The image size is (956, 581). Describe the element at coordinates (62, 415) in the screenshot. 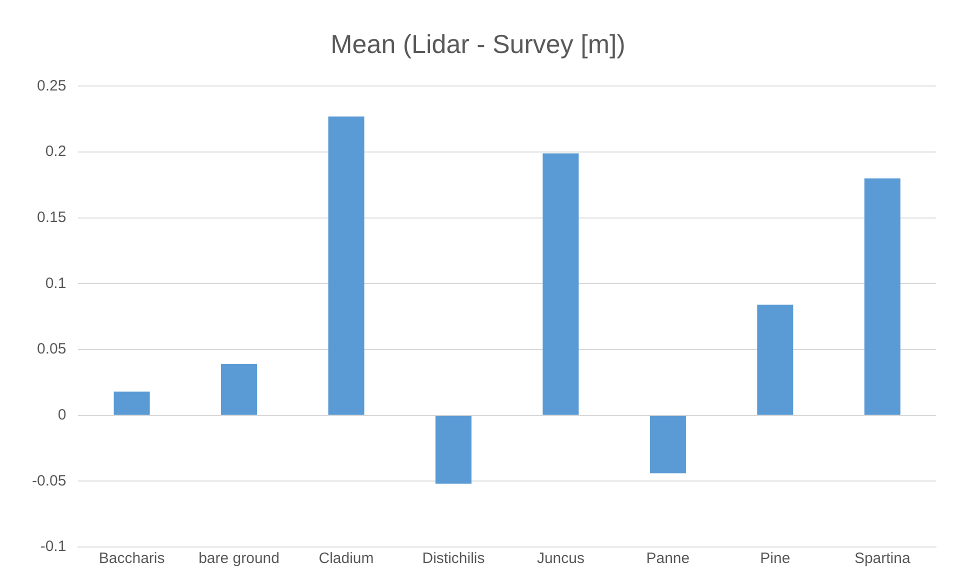

I see `y-tick-label: 0` at that location.